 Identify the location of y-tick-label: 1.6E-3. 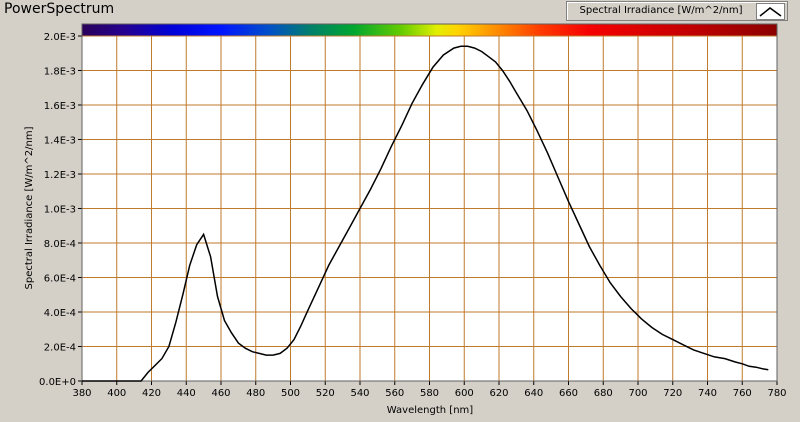
(60, 106).